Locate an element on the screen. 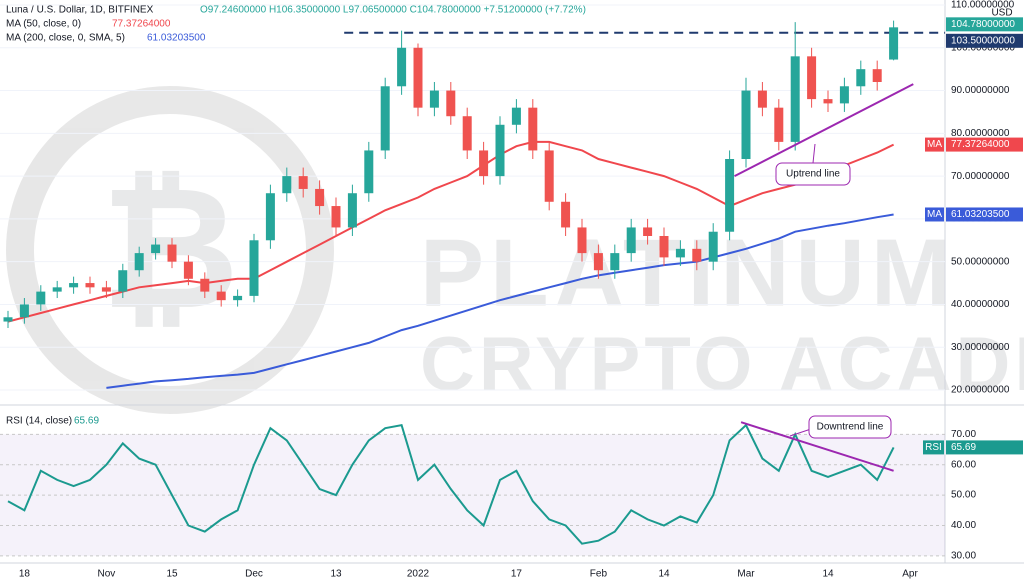 The image size is (1024, 585). x-tick-label: Feb is located at coordinates (599, 574).